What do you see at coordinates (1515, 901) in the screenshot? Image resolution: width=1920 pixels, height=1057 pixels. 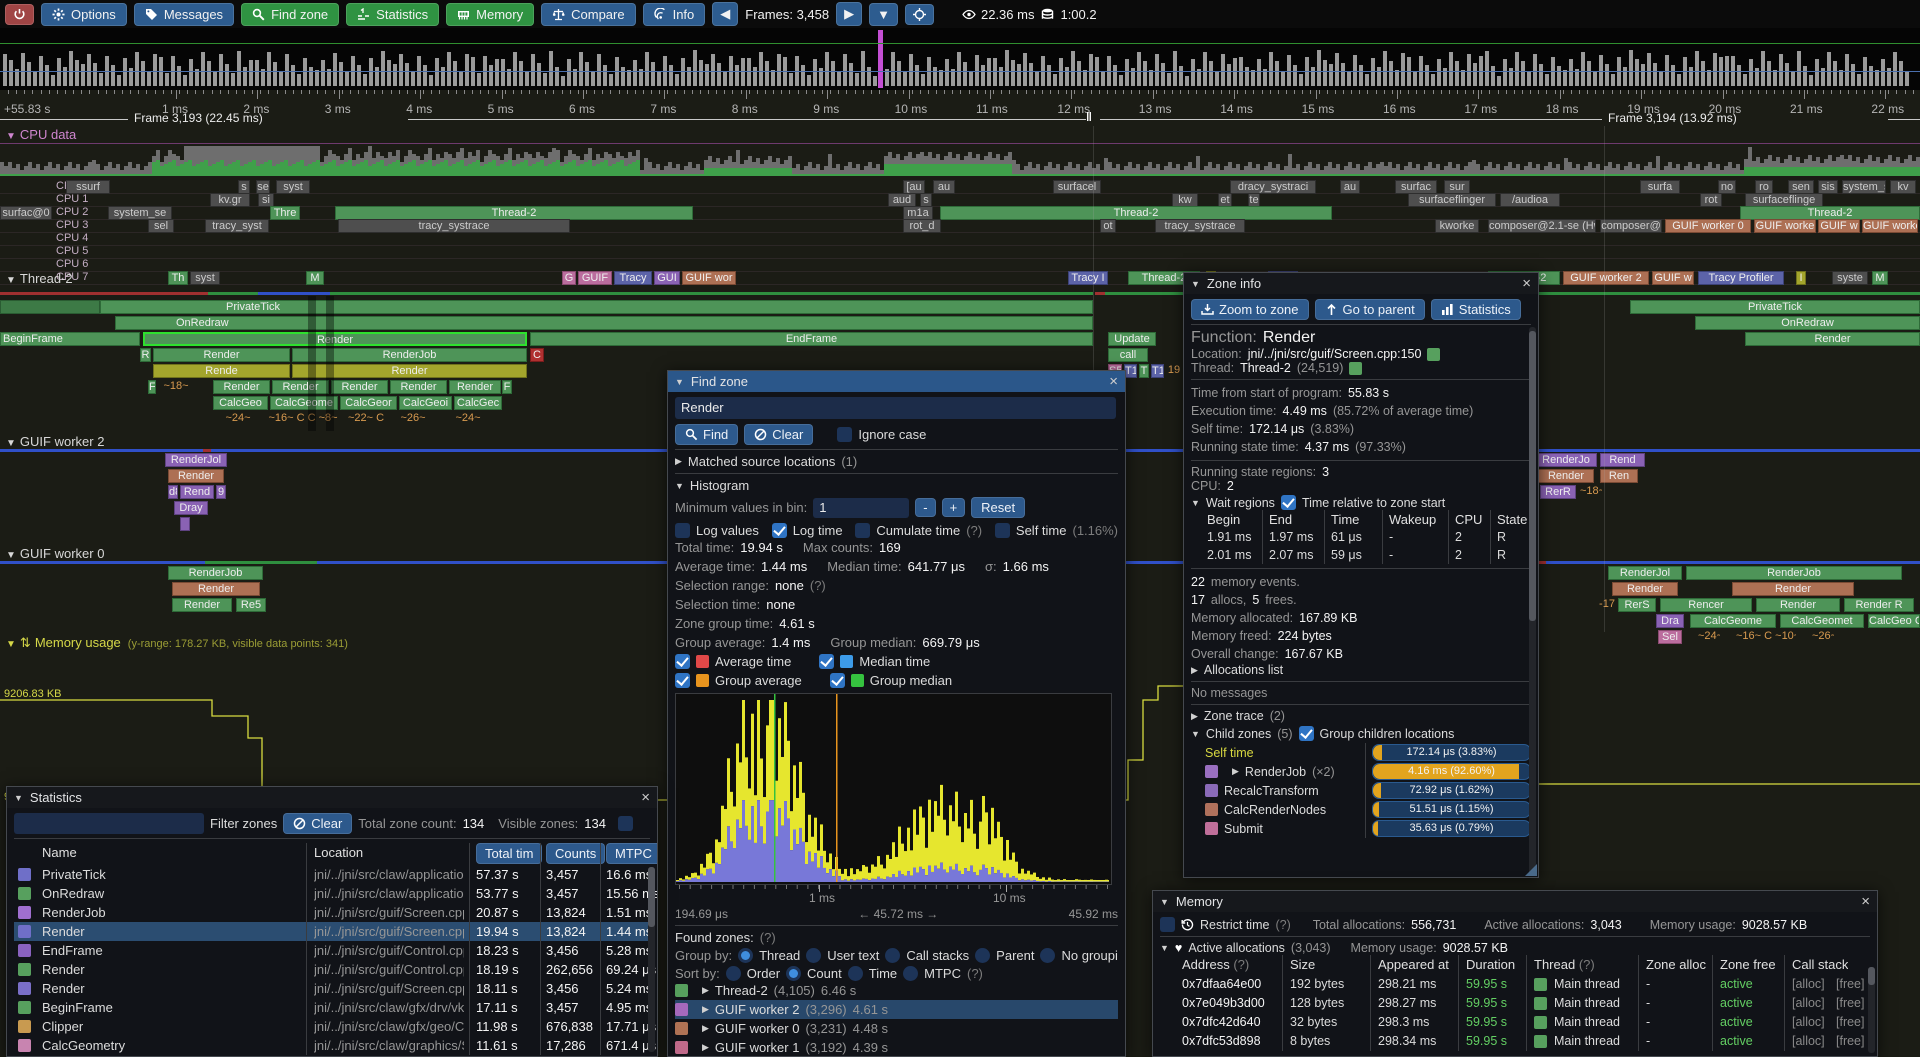 I see `memory-titlebar: ▼ Memory ×` at bounding box center [1515, 901].